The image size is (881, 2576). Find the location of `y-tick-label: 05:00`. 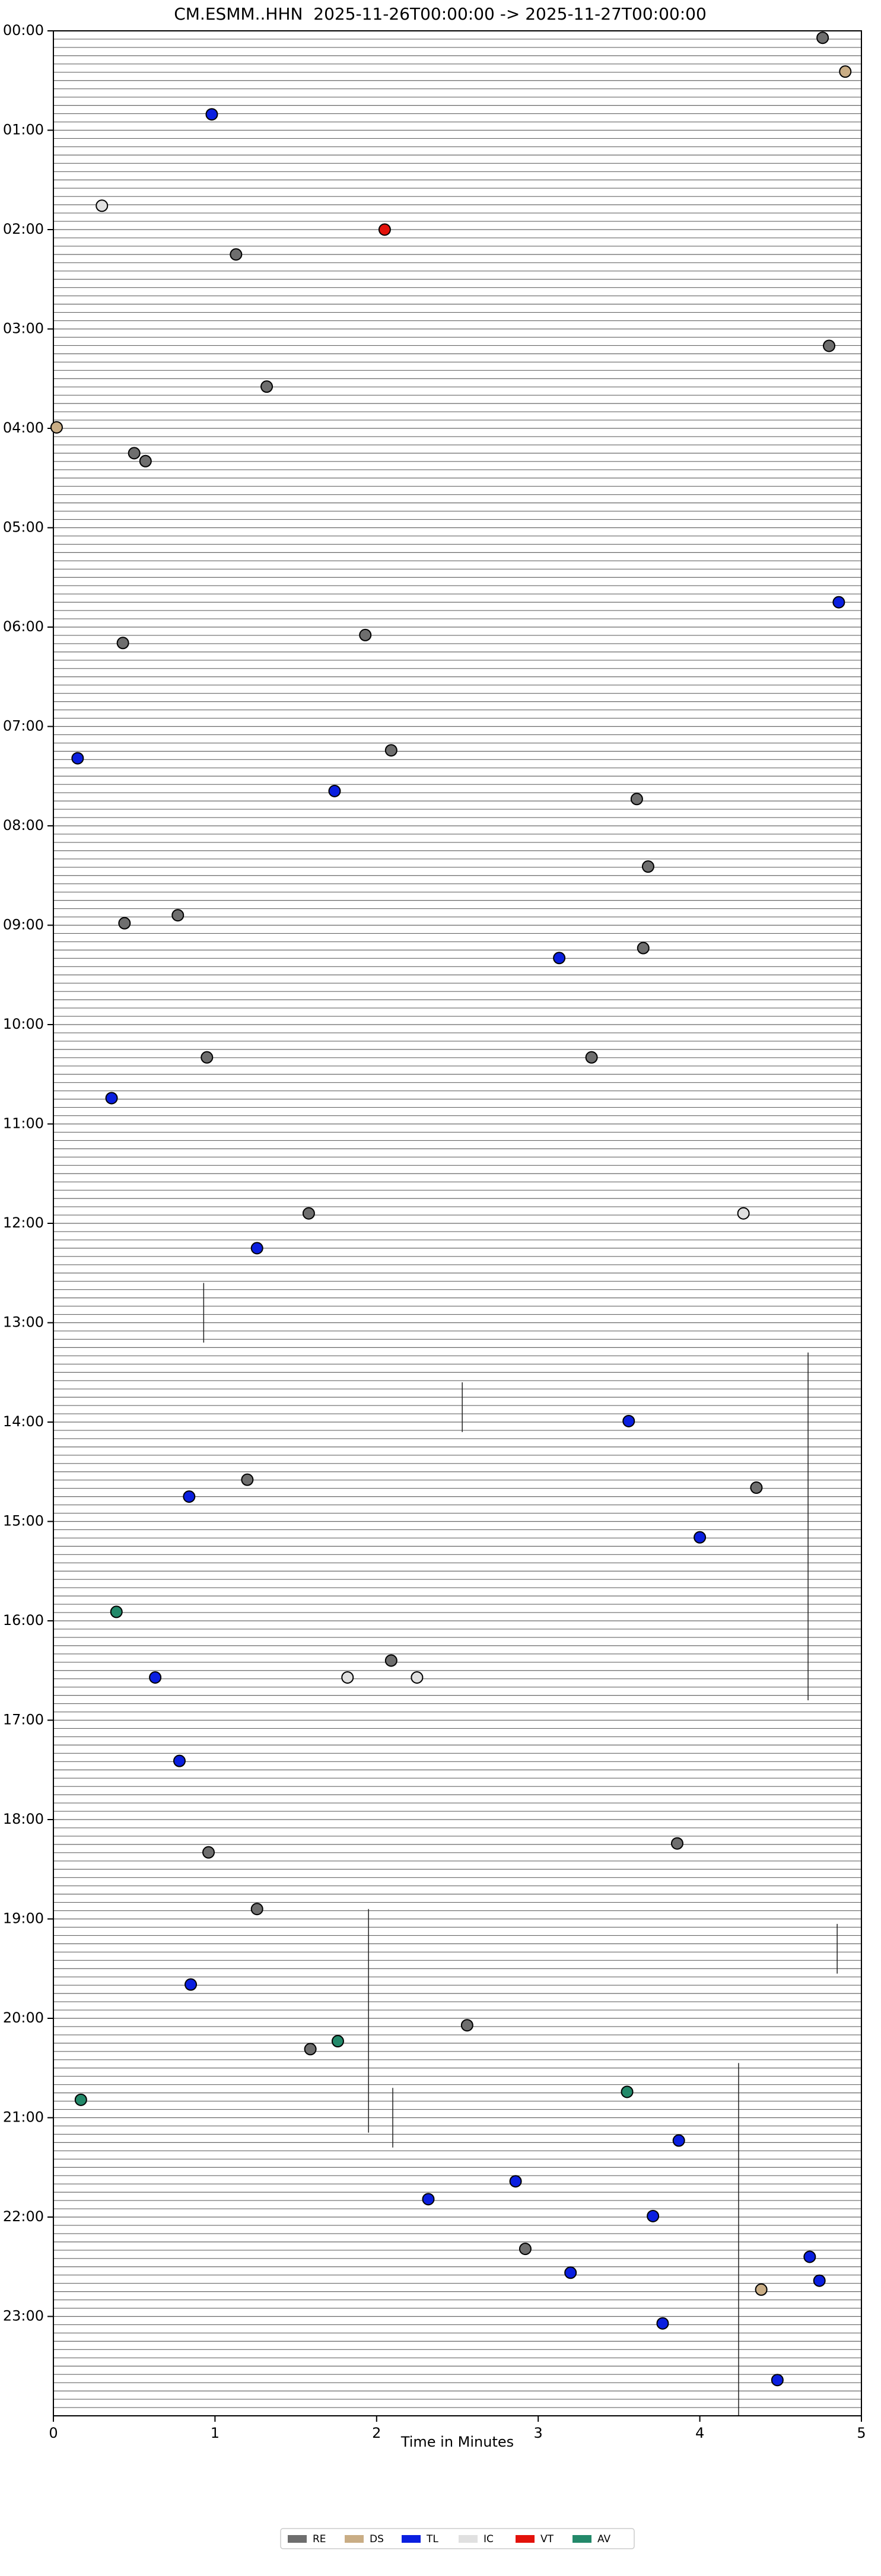

y-tick-label: 05:00 is located at coordinates (24, 527).